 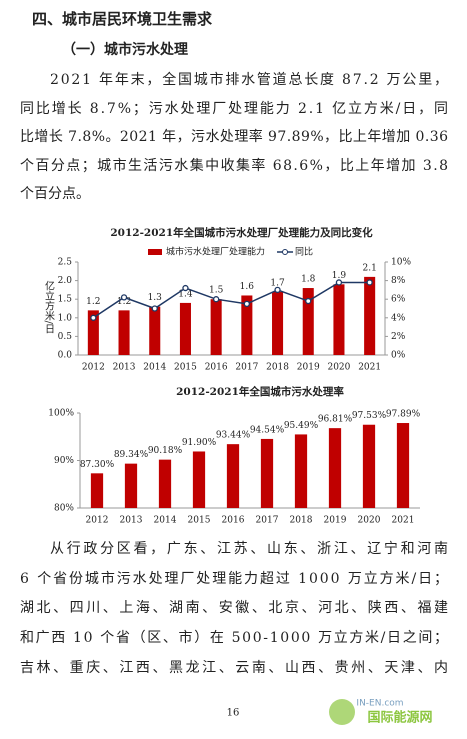 What do you see at coordinates (234, 637) in the screenshot?
I see `paragraph-line: 和广西 10 个省（区、市）在 500-1000 万立方米/日之间；` at bounding box center [234, 637].